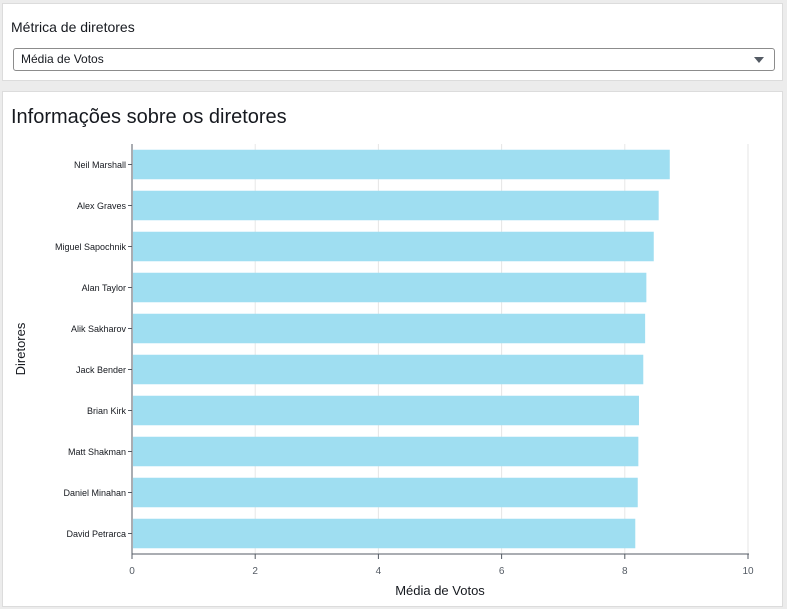  I want to click on y-tick-label: Jack Bender, so click(101, 370).